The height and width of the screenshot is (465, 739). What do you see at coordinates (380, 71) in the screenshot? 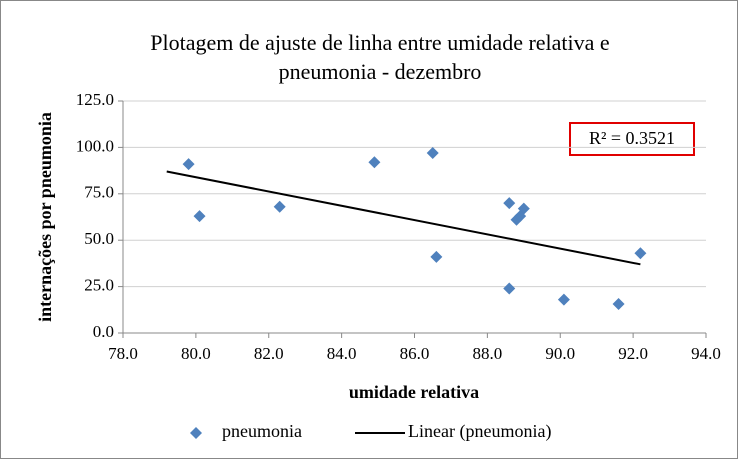
I see `chart-title: pneumonia - dezembro` at bounding box center [380, 71].